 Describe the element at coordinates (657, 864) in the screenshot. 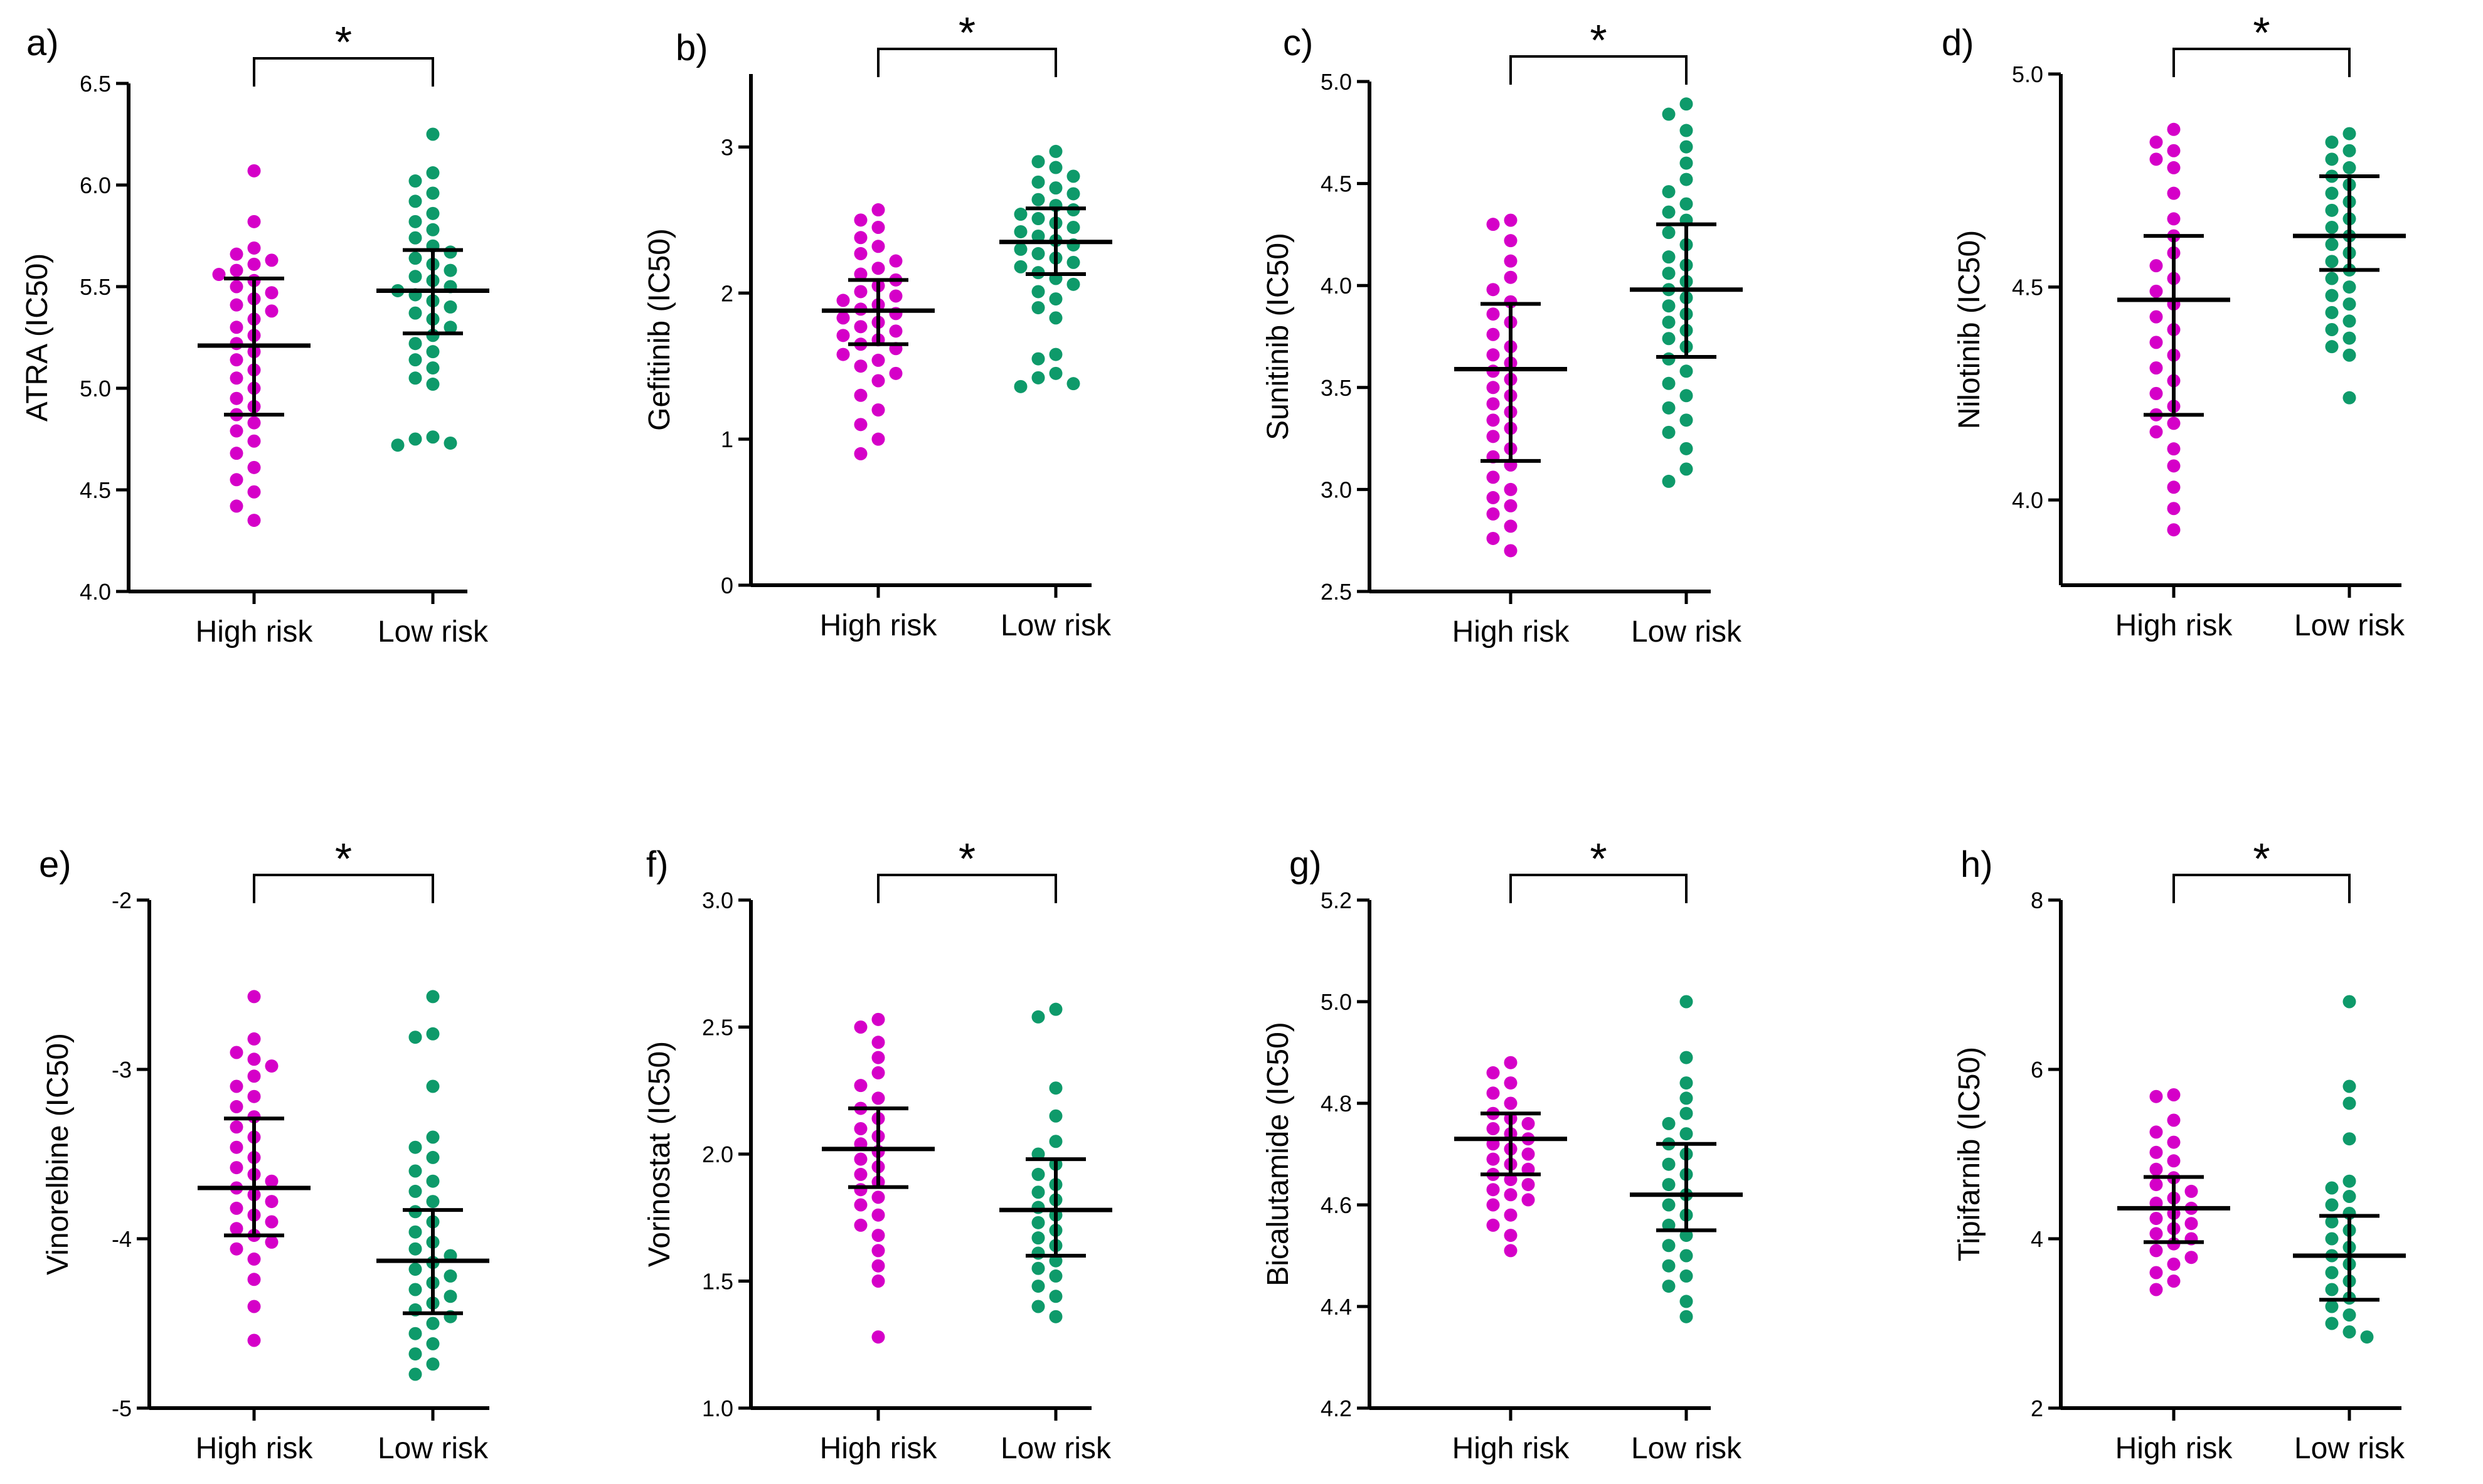

I see `panel-label: f)` at that location.